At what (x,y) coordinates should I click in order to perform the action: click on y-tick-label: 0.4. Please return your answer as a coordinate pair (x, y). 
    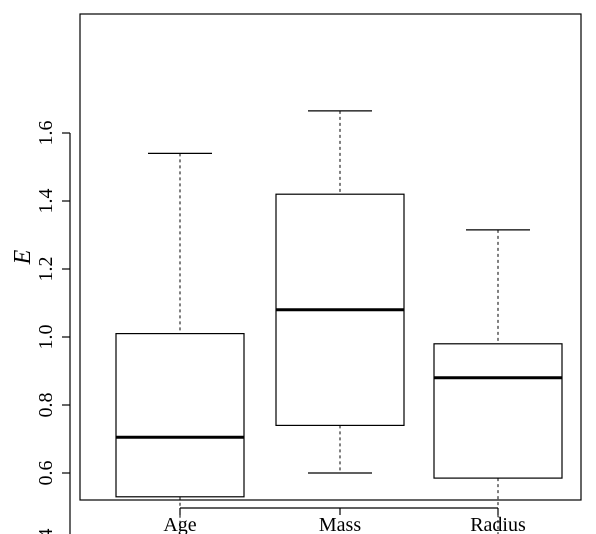
    Looking at the image, I should click on (46, 531).